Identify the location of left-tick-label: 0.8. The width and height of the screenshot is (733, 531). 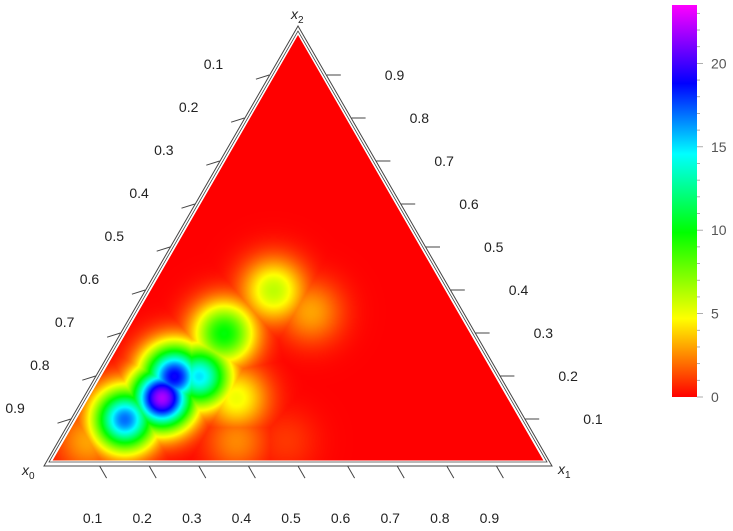
(40, 365).